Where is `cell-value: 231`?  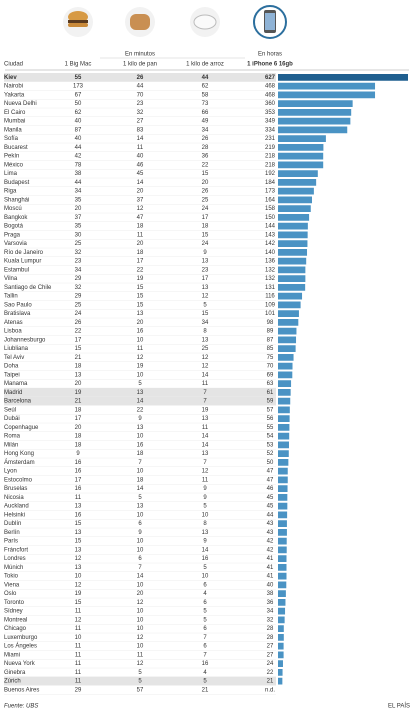
cell-value: 231 is located at coordinates (270, 139).